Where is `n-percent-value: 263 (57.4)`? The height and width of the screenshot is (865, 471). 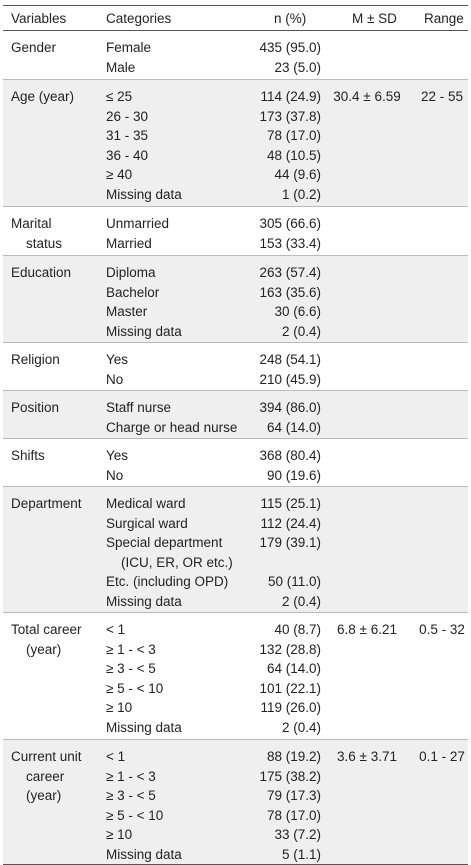 n-percent-value: 263 (57.4) is located at coordinates (290, 272).